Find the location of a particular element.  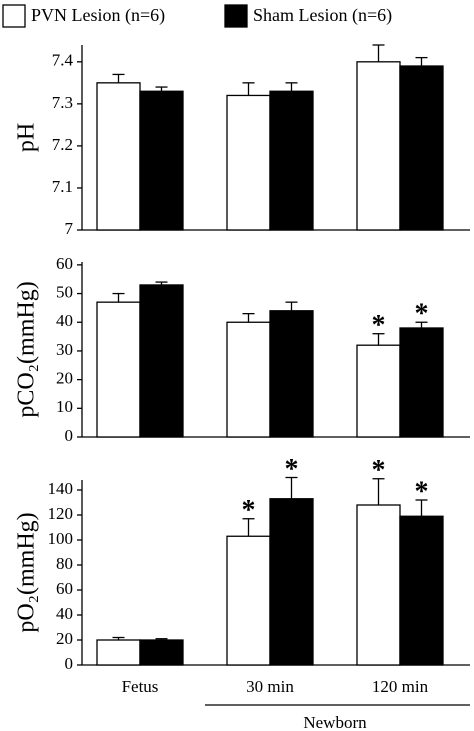

y-tick-label: 7.3 is located at coordinates (62, 102).